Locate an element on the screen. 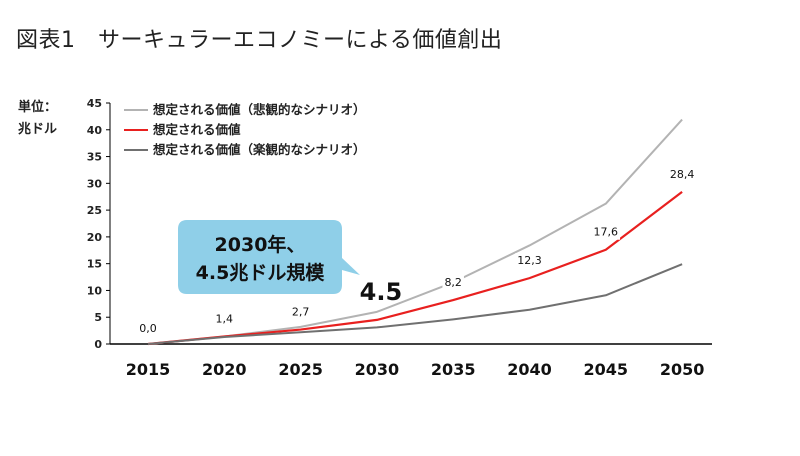  x-tick-label: 2035 is located at coordinates (453, 369).